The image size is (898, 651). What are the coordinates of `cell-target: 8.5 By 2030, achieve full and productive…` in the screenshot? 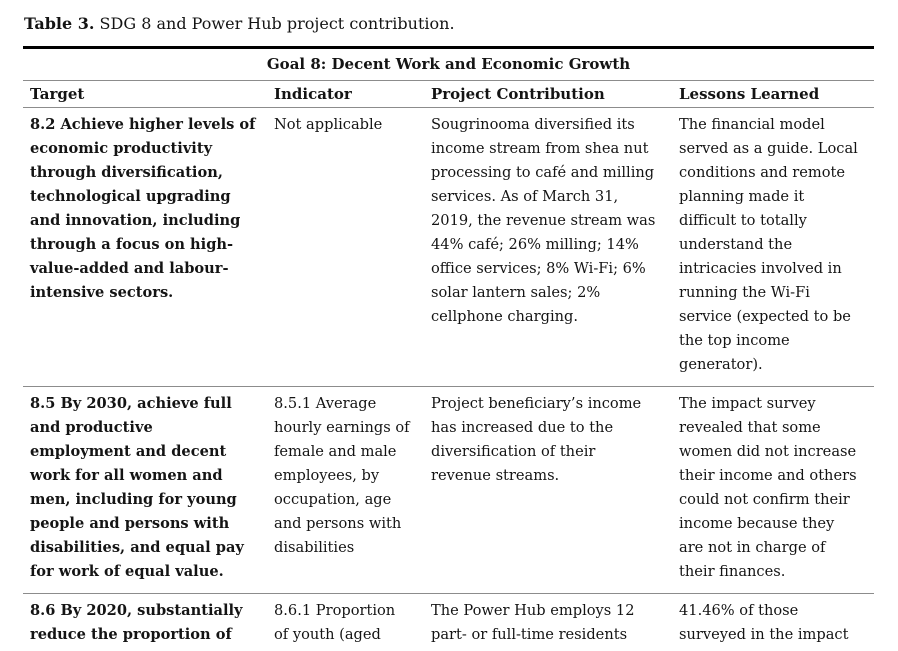 It's located at (145, 490).